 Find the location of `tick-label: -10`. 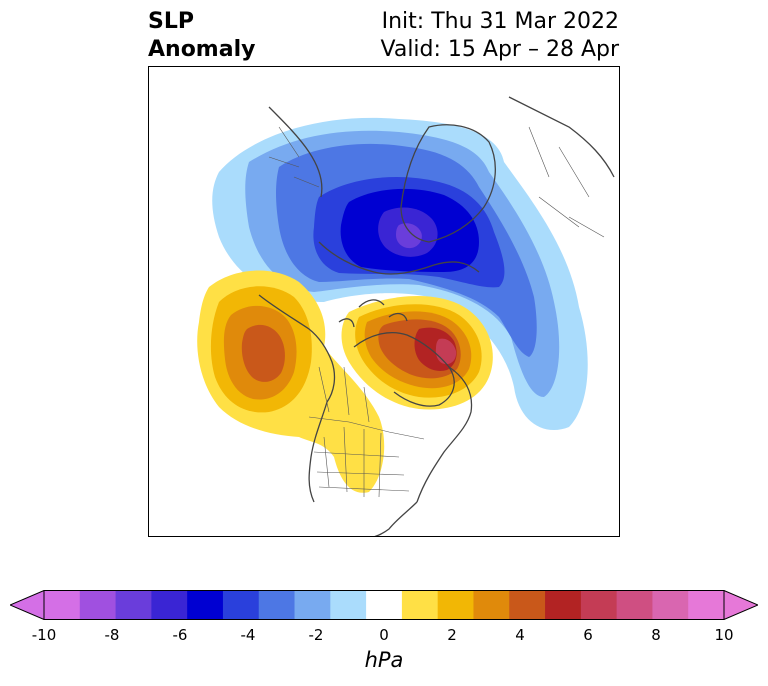

tick-label: -10 is located at coordinates (44, 635).